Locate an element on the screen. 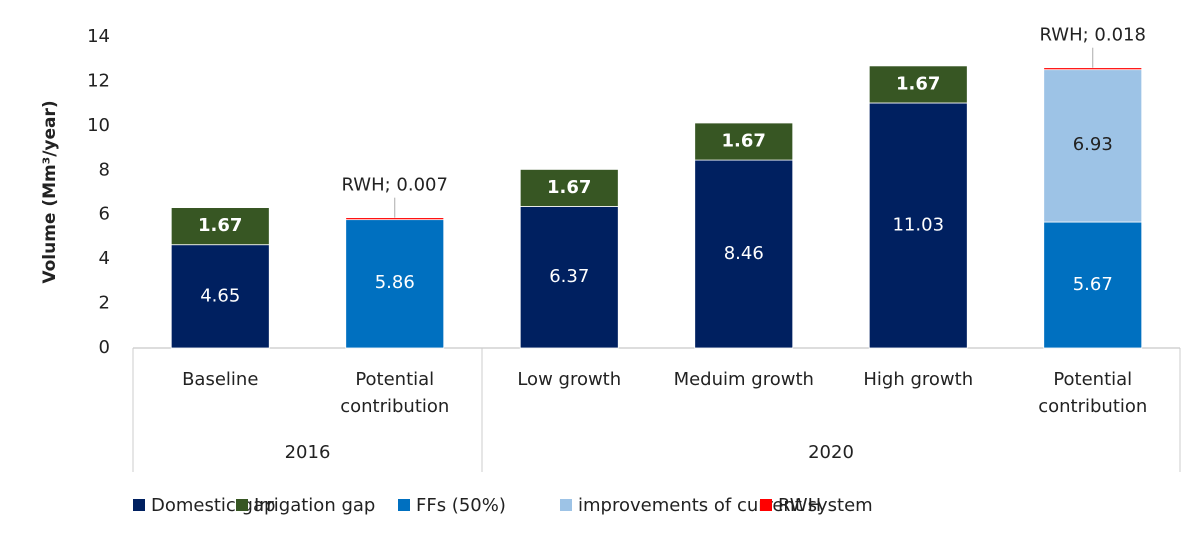 The width and height of the screenshot is (1195, 543). data-label: 6.37 is located at coordinates (569, 276).